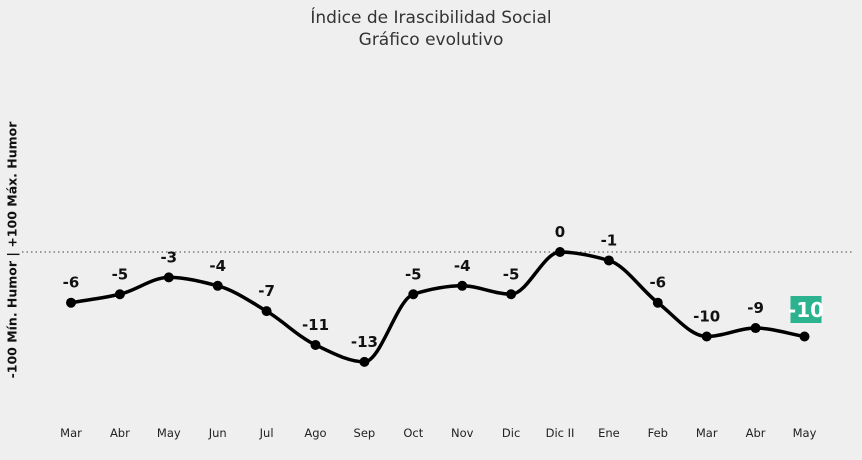 This screenshot has width=862, height=460. What do you see at coordinates (168, 257) in the screenshot?
I see `data-label: -3` at bounding box center [168, 257].